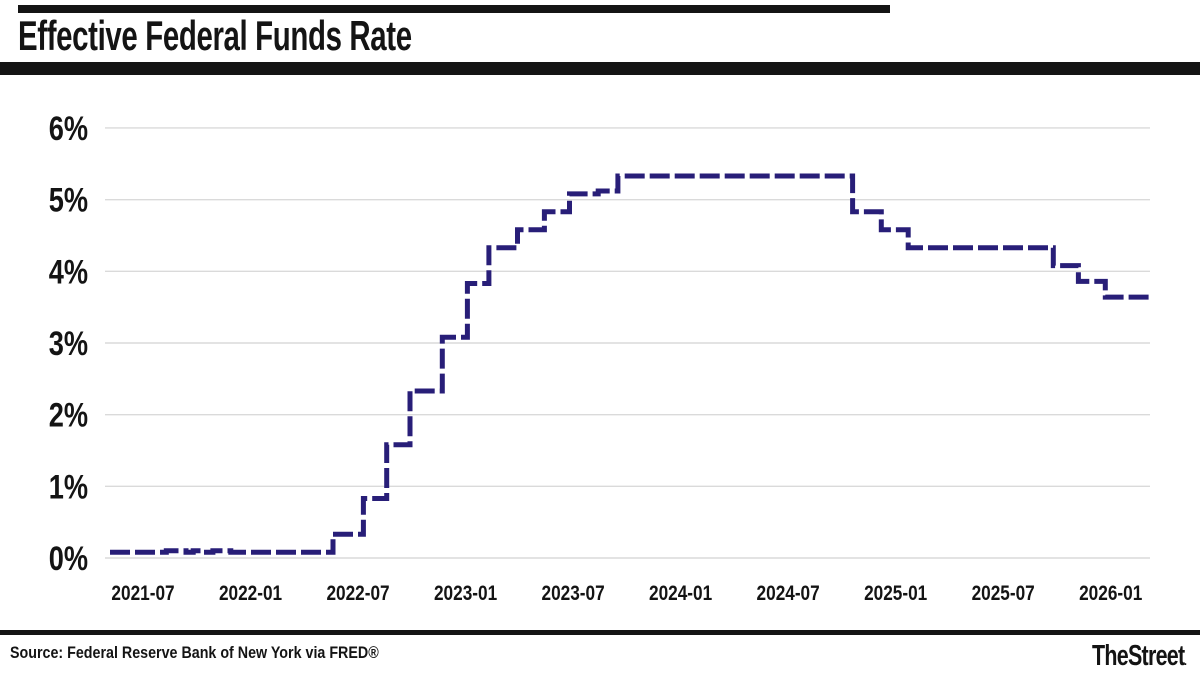  Describe the element at coordinates (68, 415) in the screenshot. I see `y-tick-label: 2%` at that location.